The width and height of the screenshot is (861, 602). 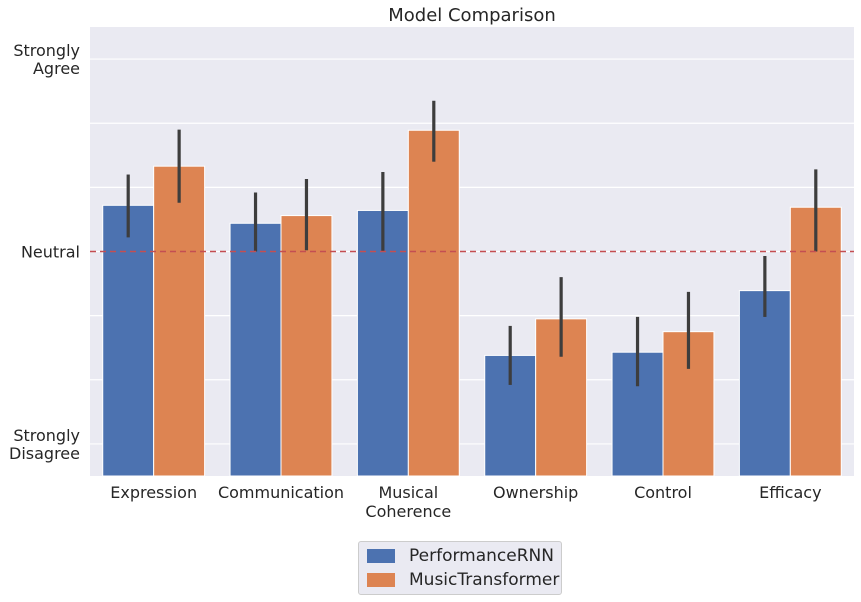 What do you see at coordinates (484, 580) in the screenshot?
I see `legend-label-musictransformer: MusicTransformer` at bounding box center [484, 580].